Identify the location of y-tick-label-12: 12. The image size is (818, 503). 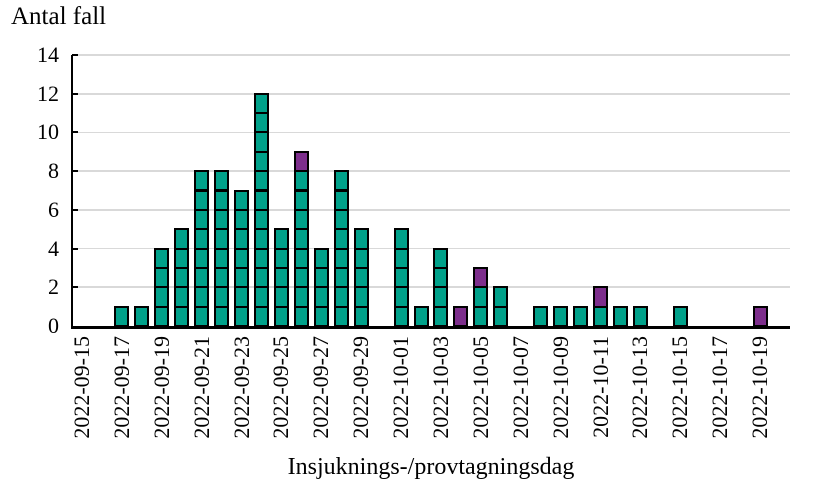
(48, 93).